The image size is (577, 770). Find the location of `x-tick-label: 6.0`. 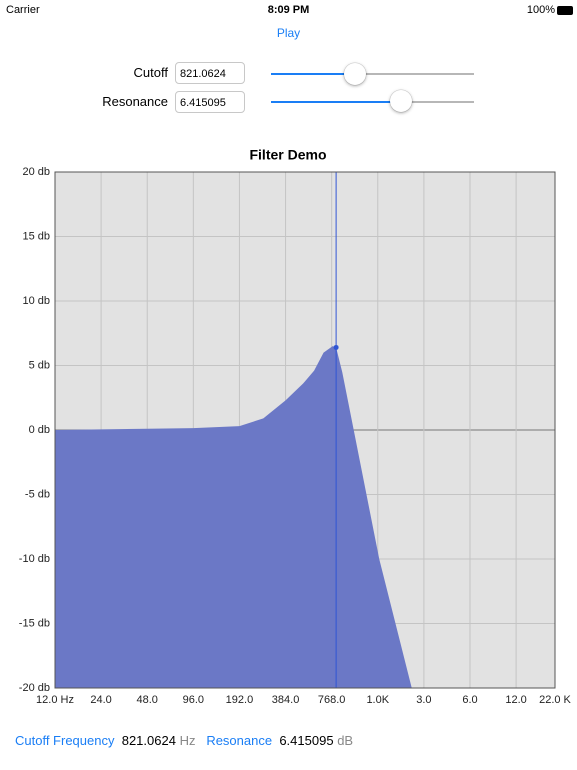

x-tick-label: 6.0 is located at coordinates (469, 700).